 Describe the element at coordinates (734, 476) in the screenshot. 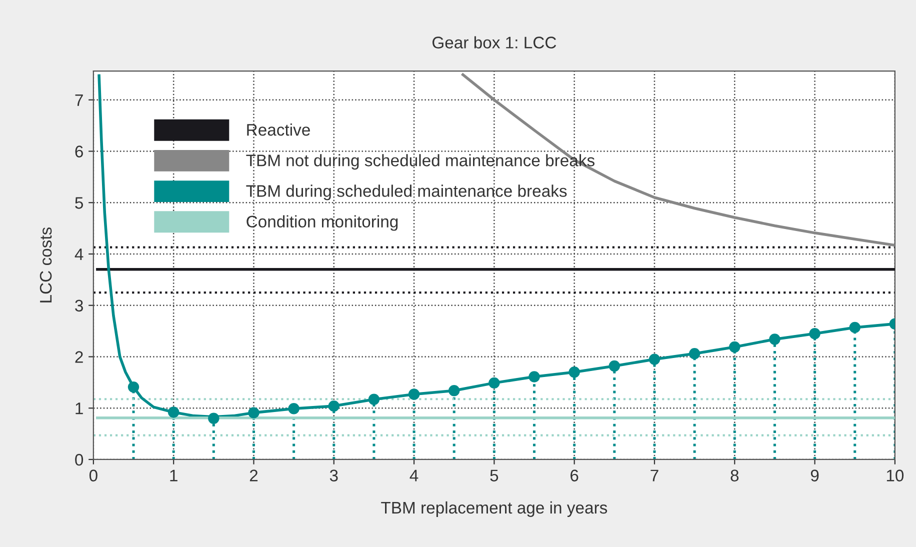

I see `x-tick-label: 8` at that location.